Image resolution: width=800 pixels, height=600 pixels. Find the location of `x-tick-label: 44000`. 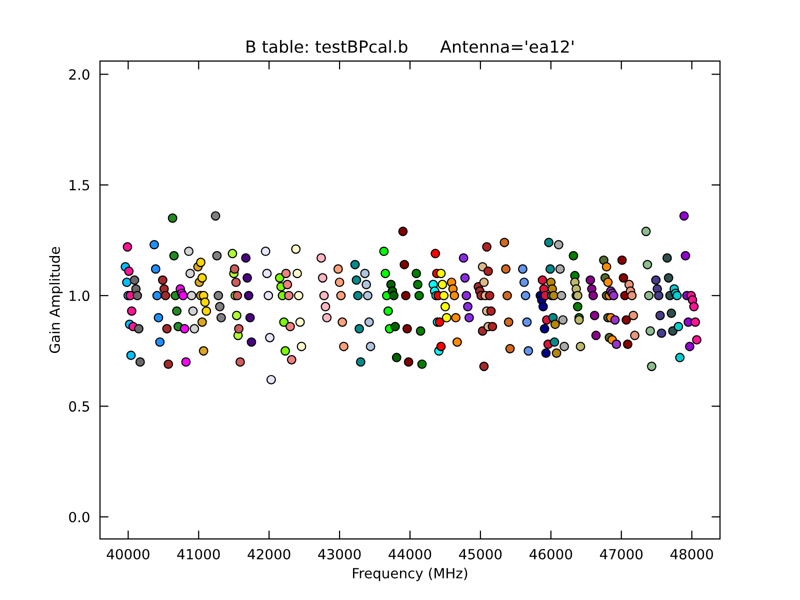

x-tick-label: 44000 is located at coordinates (410, 554).